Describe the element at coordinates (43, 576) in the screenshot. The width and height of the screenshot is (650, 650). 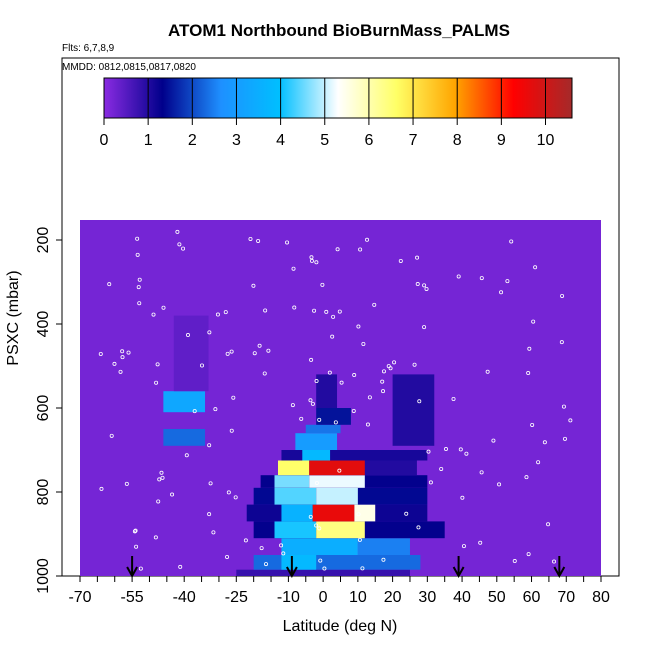
I see `y-tick-label: 1000` at that location.